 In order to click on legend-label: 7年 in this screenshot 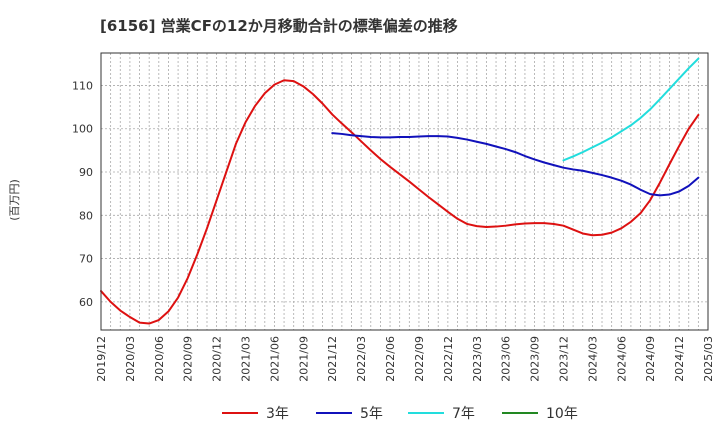, I will do `click(463, 414)`.